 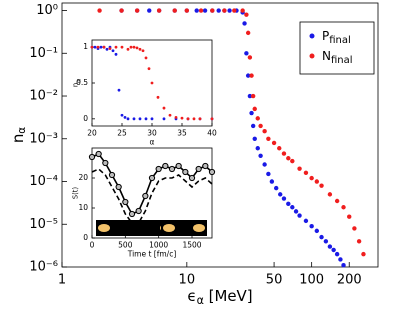 What do you see at coordinates (312, 36) in the screenshot?
I see `legend-marker` at bounding box center [312, 36].